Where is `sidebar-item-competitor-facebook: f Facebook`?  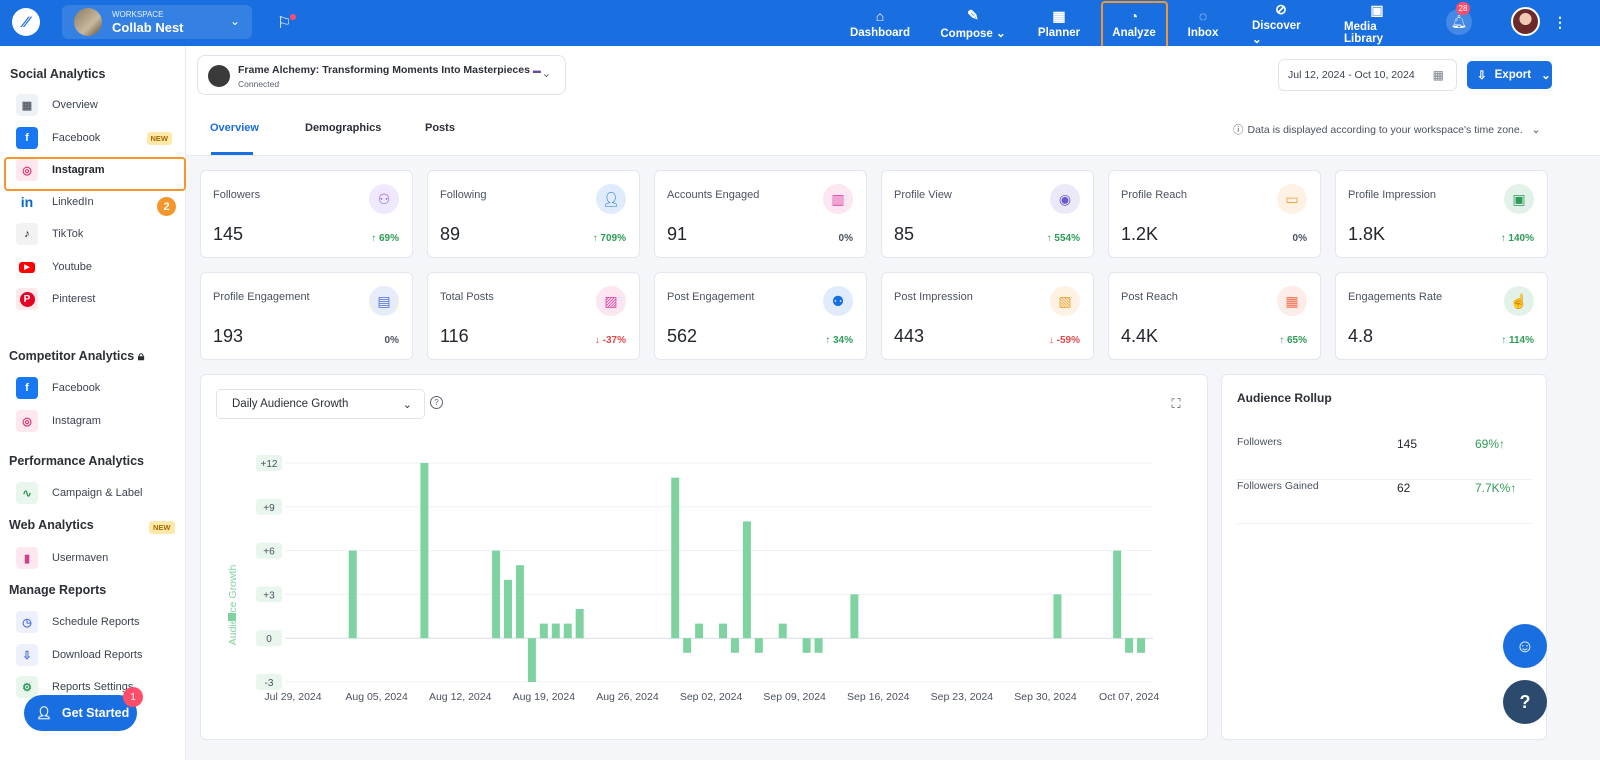 sidebar-item-competitor-facebook: f Facebook is located at coordinates (96, 388).